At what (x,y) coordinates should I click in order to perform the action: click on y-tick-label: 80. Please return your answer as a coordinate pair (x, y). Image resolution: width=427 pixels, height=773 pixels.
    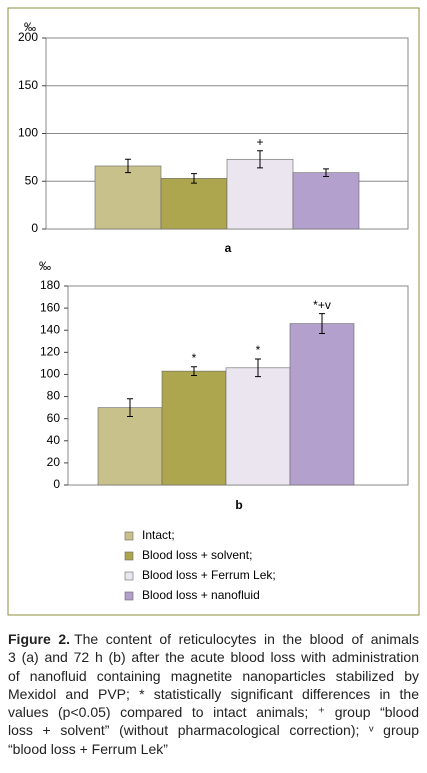
    Looking at the image, I should click on (54, 396).